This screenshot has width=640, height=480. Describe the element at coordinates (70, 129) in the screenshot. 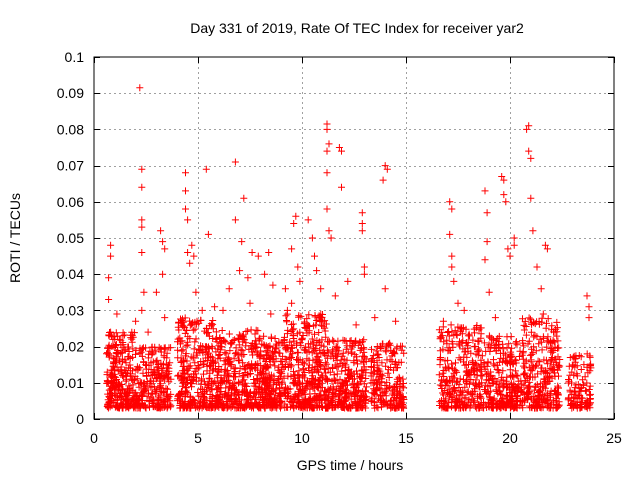

I see `y-tick-label: 0.08` at that location.